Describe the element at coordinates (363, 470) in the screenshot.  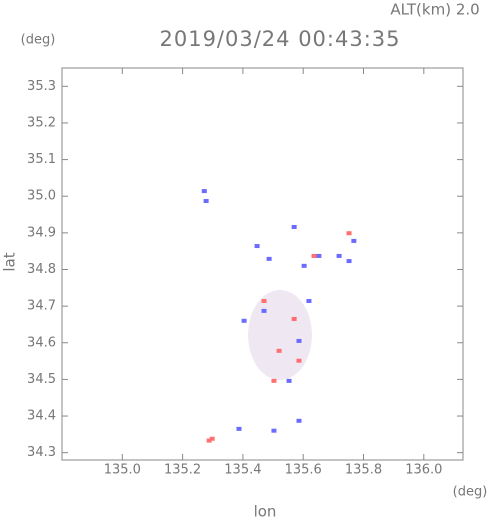
I see `x-tick-label: 135.8` at that location.